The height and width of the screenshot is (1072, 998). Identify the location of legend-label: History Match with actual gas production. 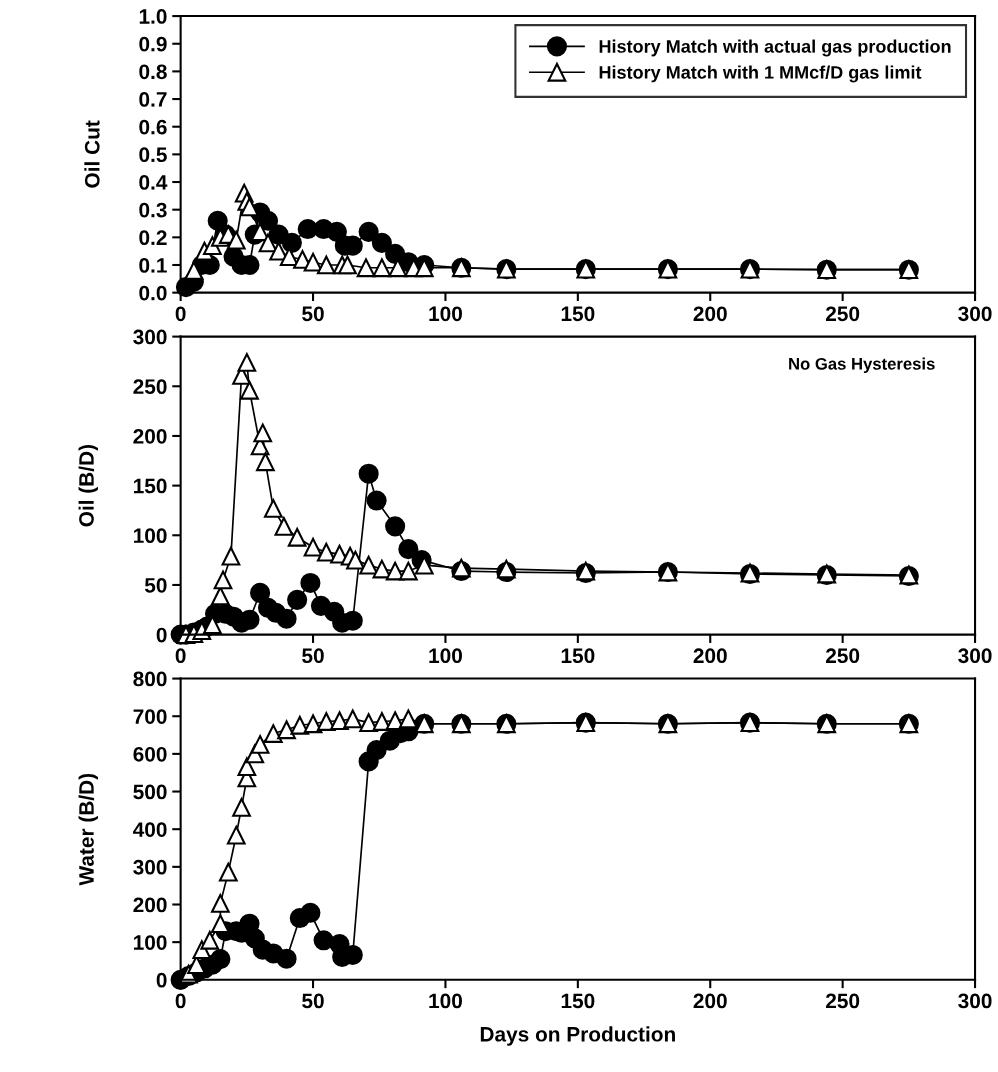
(775, 48).